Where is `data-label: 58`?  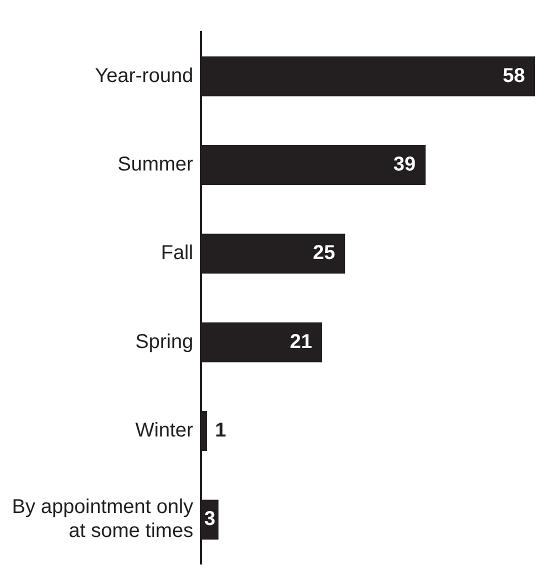
data-label: 58 is located at coordinates (513, 75).